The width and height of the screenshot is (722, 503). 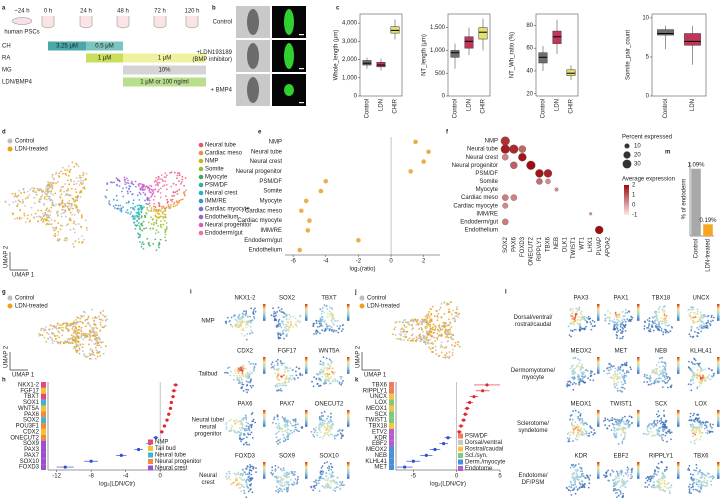 I want to click on x-tick-label: -6, so click(x=293, y=262).